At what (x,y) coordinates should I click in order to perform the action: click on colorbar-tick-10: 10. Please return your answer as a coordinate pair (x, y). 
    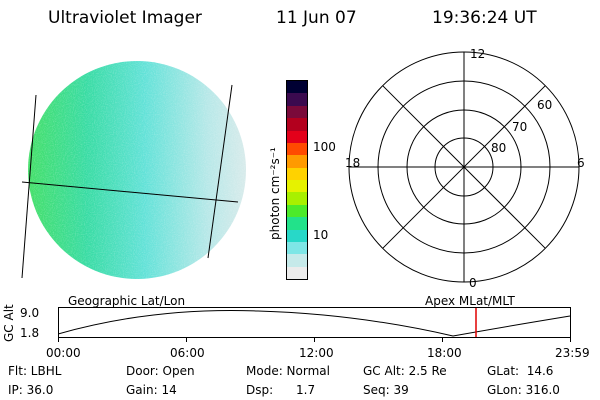
    Looking at the image, I should click on (321, 235).